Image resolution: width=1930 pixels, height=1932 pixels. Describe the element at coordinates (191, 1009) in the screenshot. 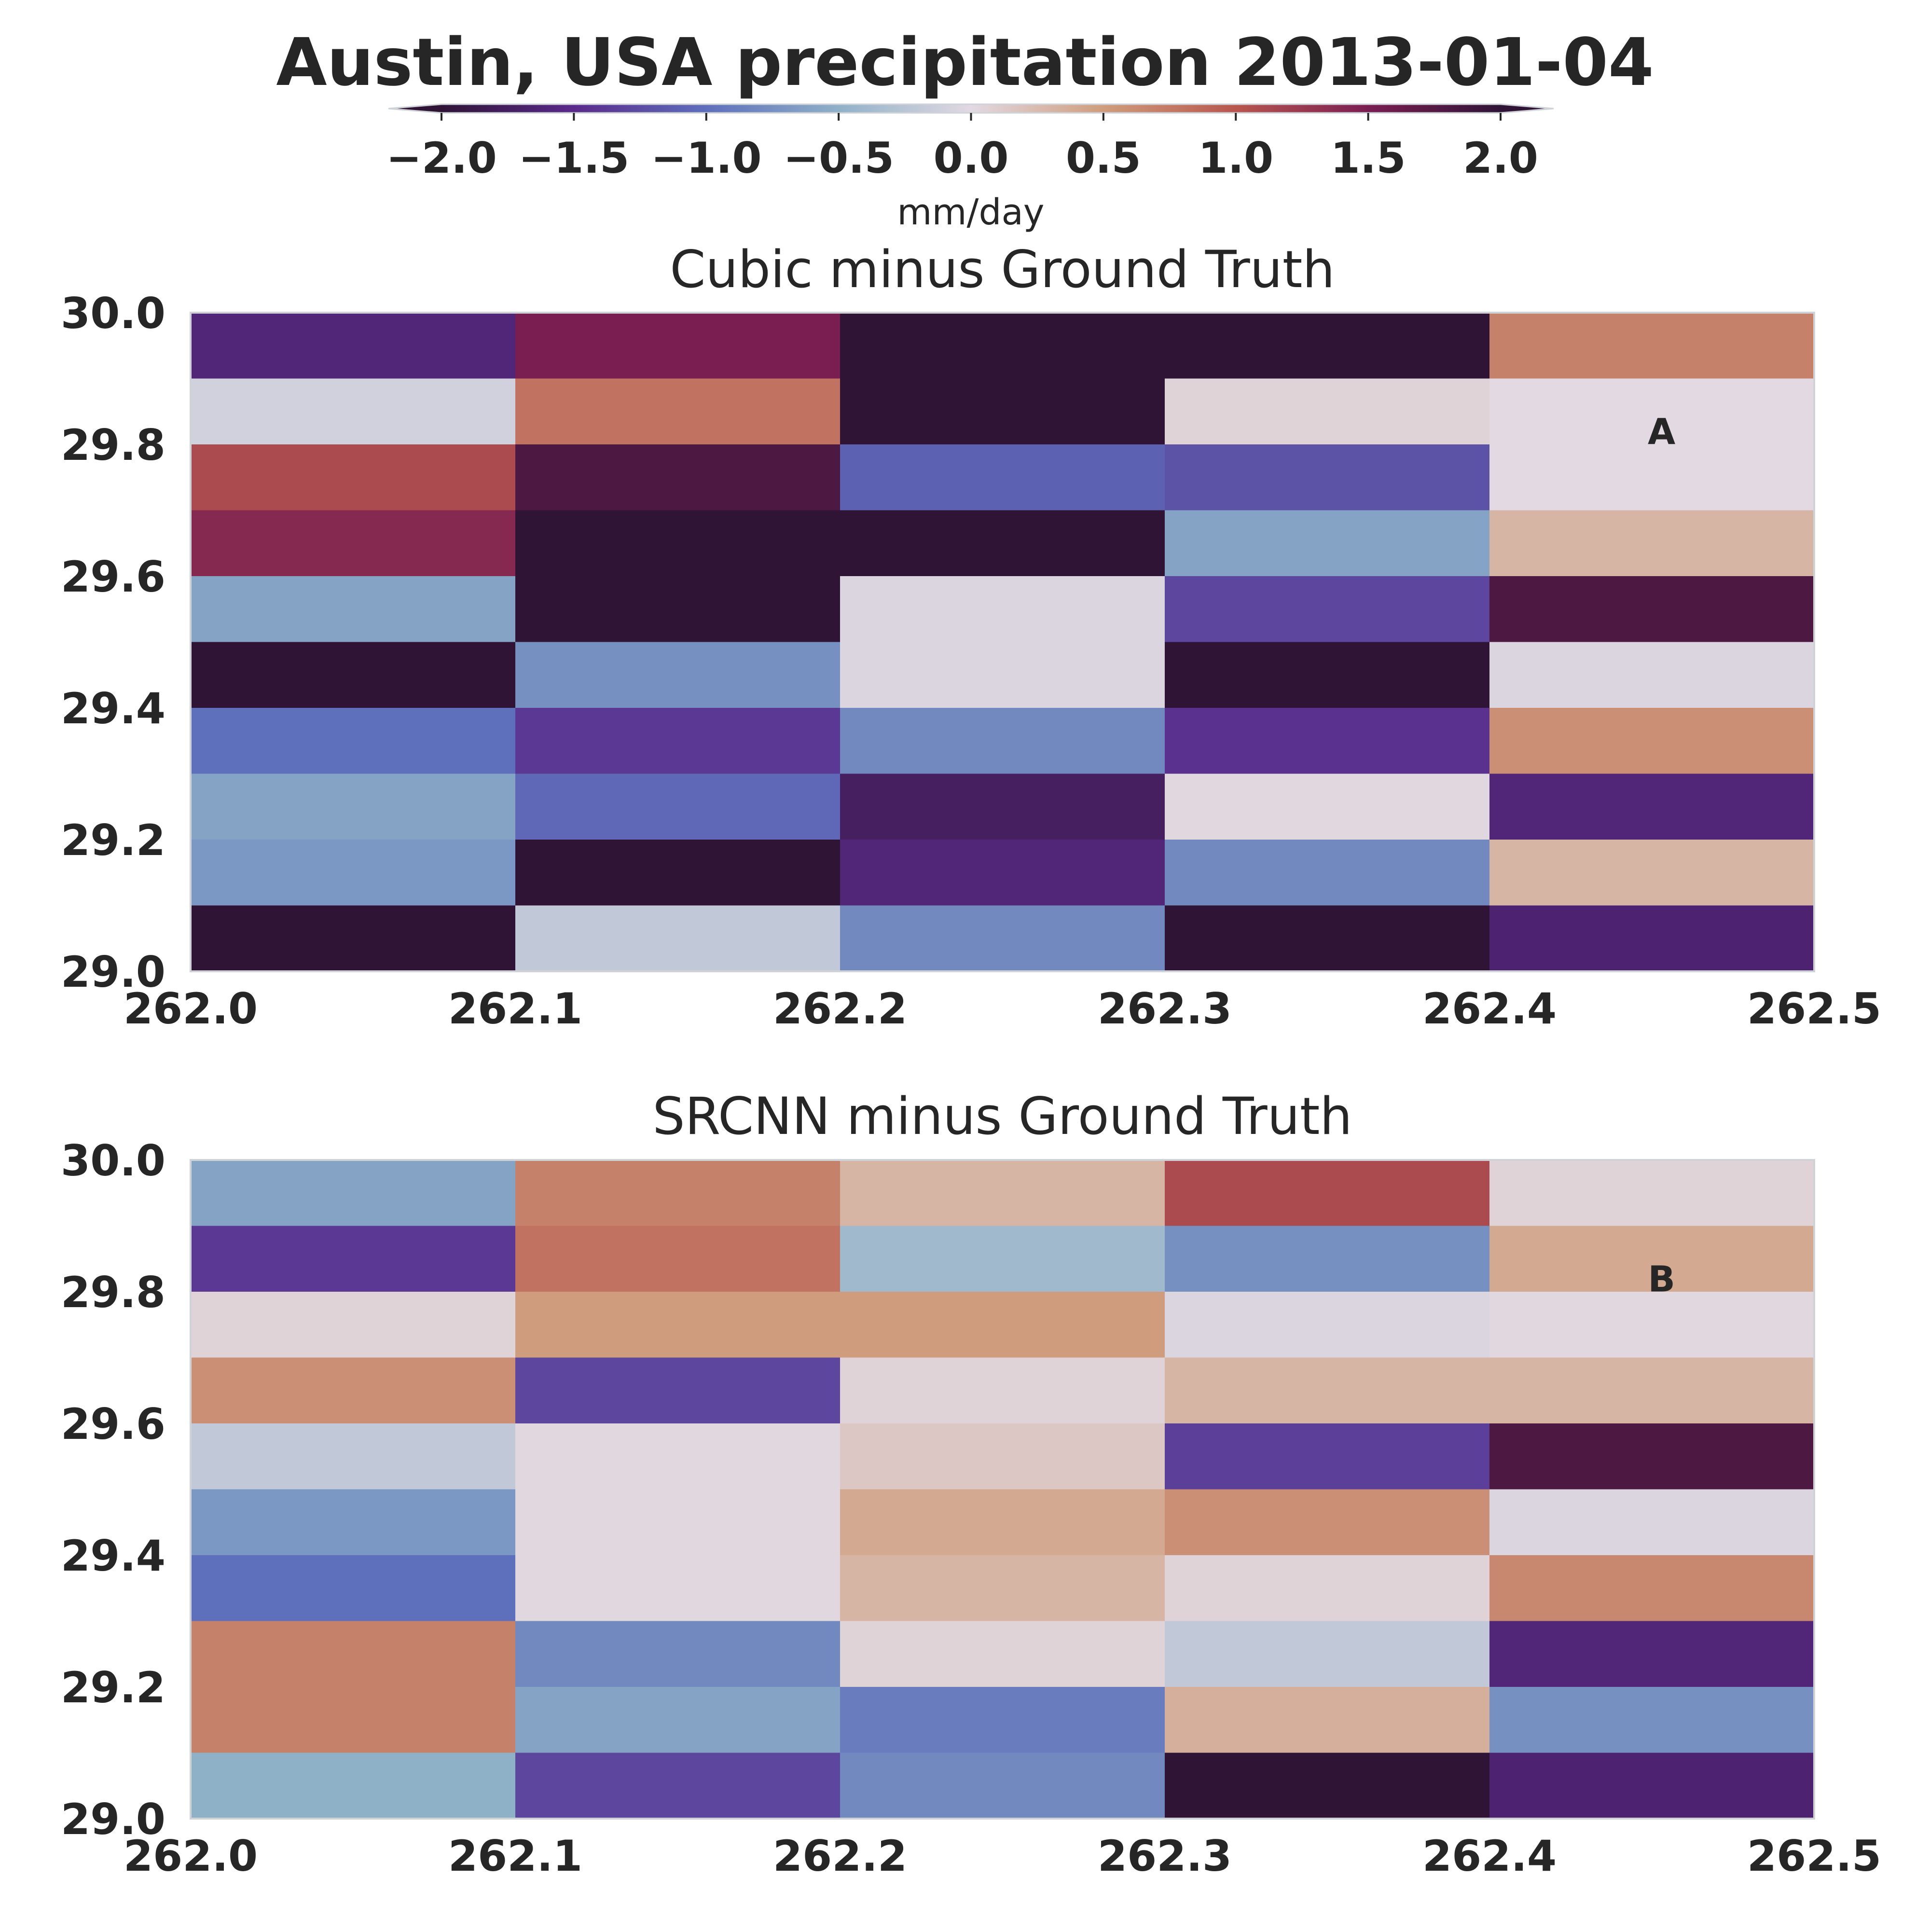

I see `x-tick-label: 262.0` at that location.